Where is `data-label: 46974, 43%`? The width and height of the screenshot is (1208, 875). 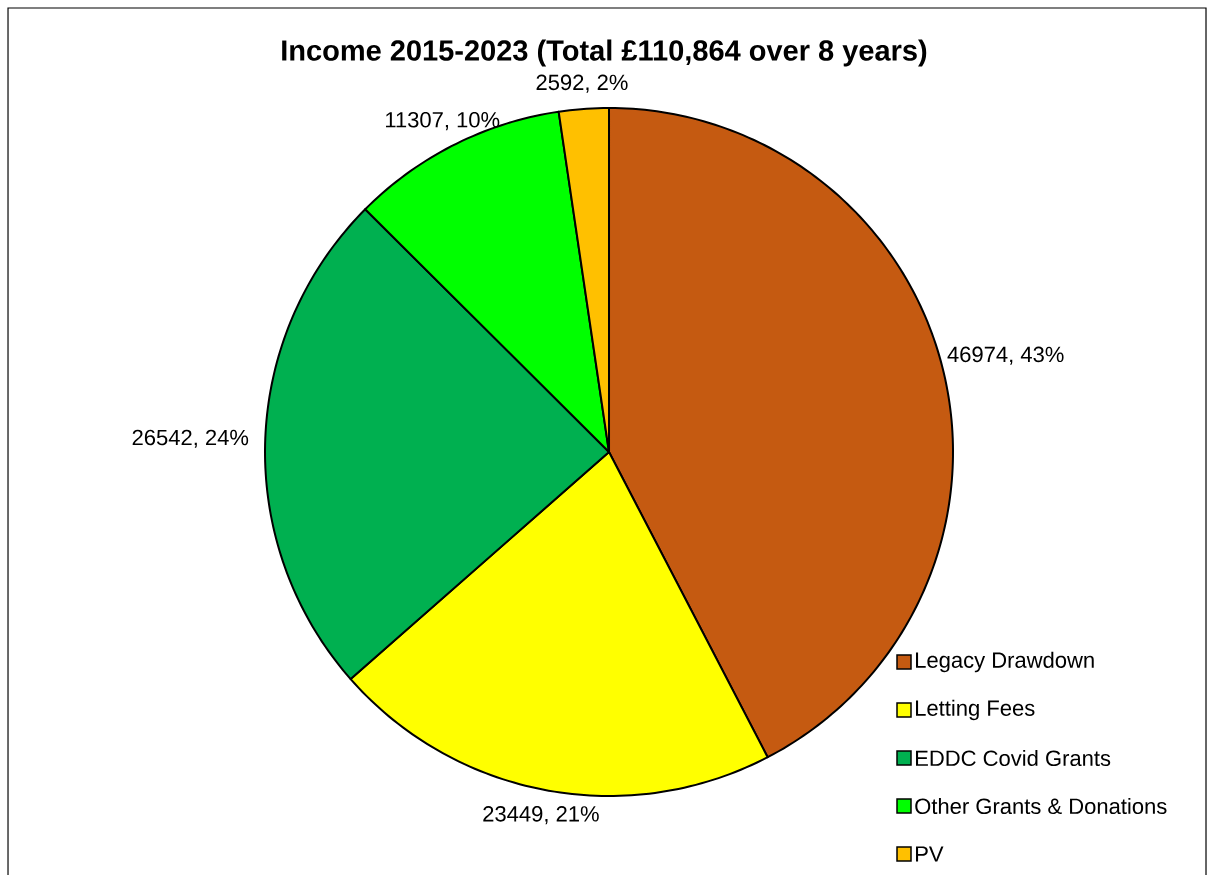 data-label: 46974, 43% is located at coordinates (1005, 355).